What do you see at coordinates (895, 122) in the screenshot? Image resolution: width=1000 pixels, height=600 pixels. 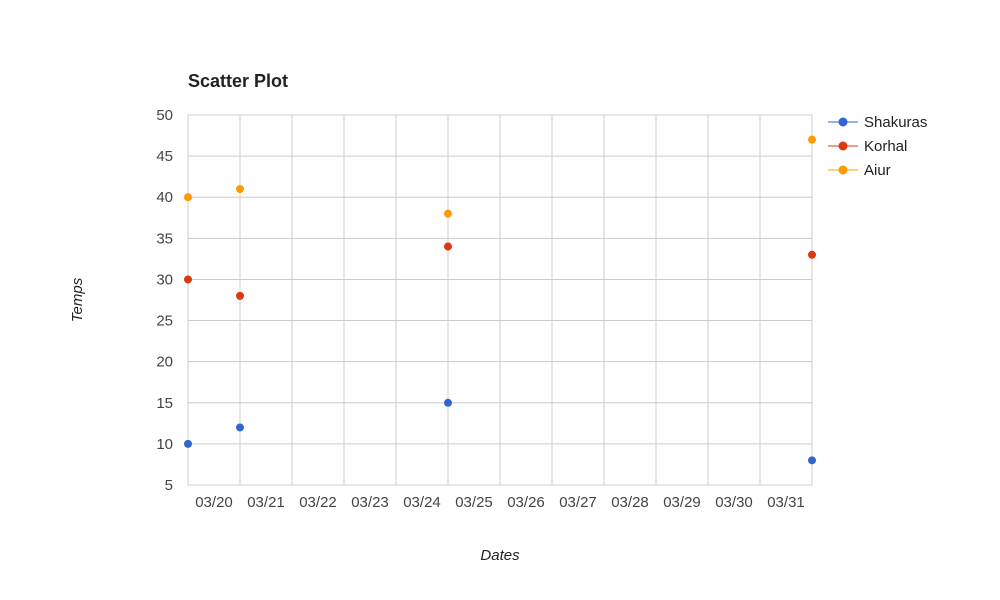 I see `legend-label-shakuras: Shakuras` at bounding box center [895, 122].